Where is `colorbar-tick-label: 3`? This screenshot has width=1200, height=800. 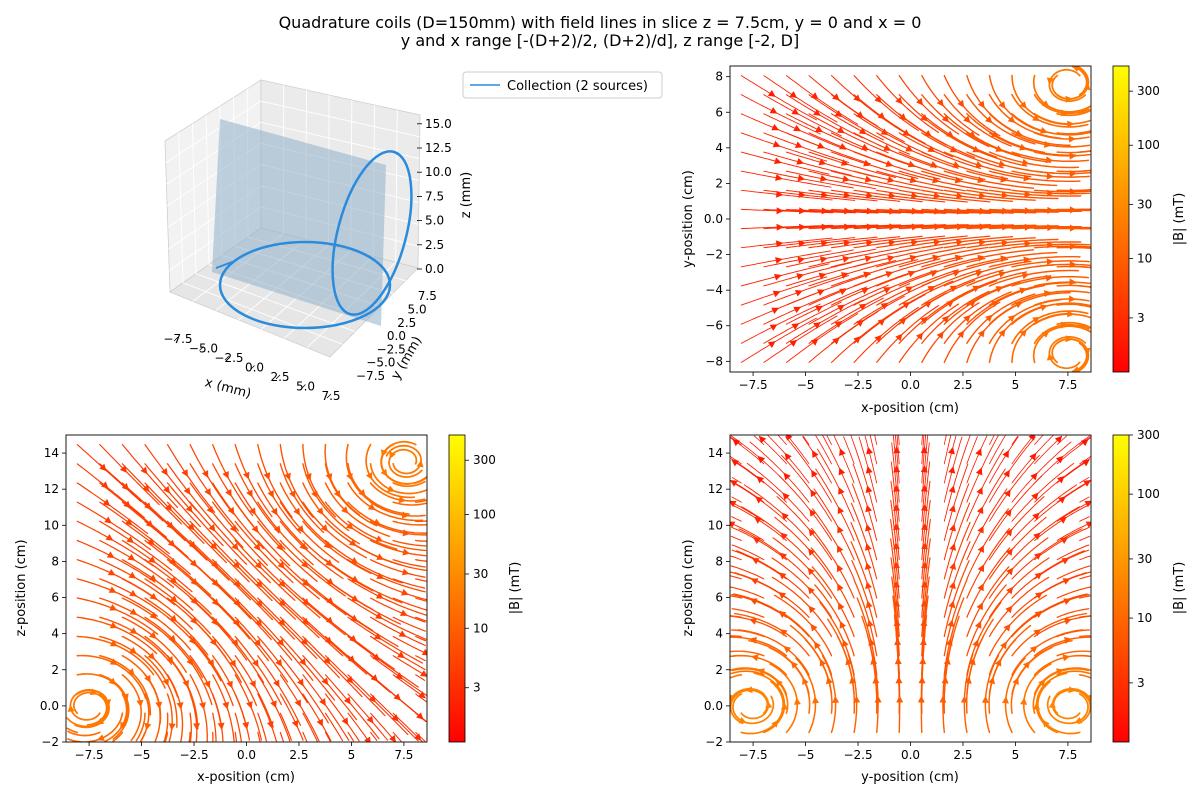 colorbar-tick-label: 3 is located at coordinates (477, 688).